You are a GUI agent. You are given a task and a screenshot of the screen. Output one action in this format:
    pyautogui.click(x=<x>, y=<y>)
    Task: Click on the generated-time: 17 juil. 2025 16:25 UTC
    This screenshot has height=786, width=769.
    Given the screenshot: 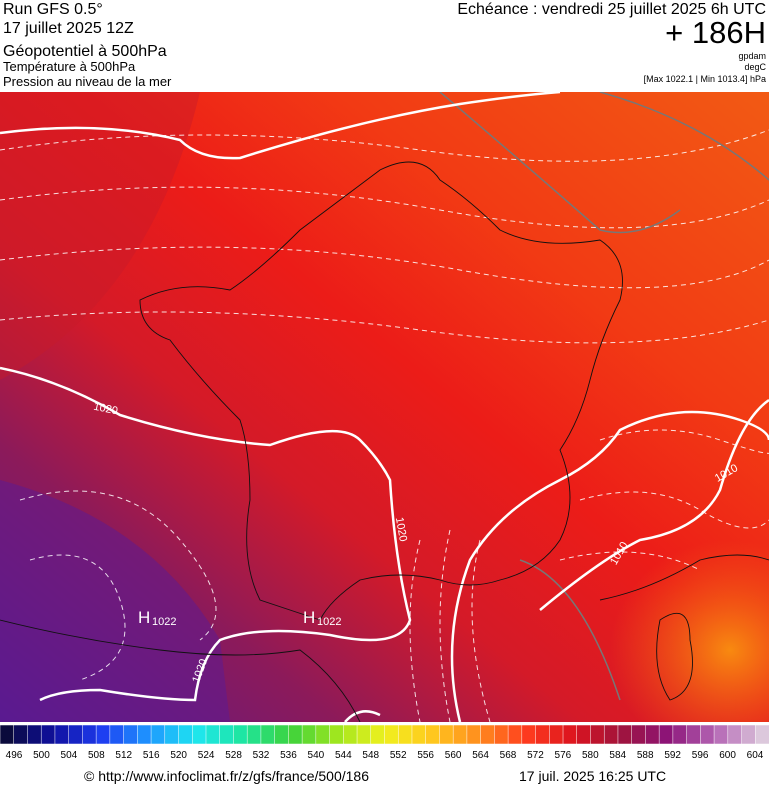 What is the action you would take?
    pyautogui.click(x=592, y=776)
    